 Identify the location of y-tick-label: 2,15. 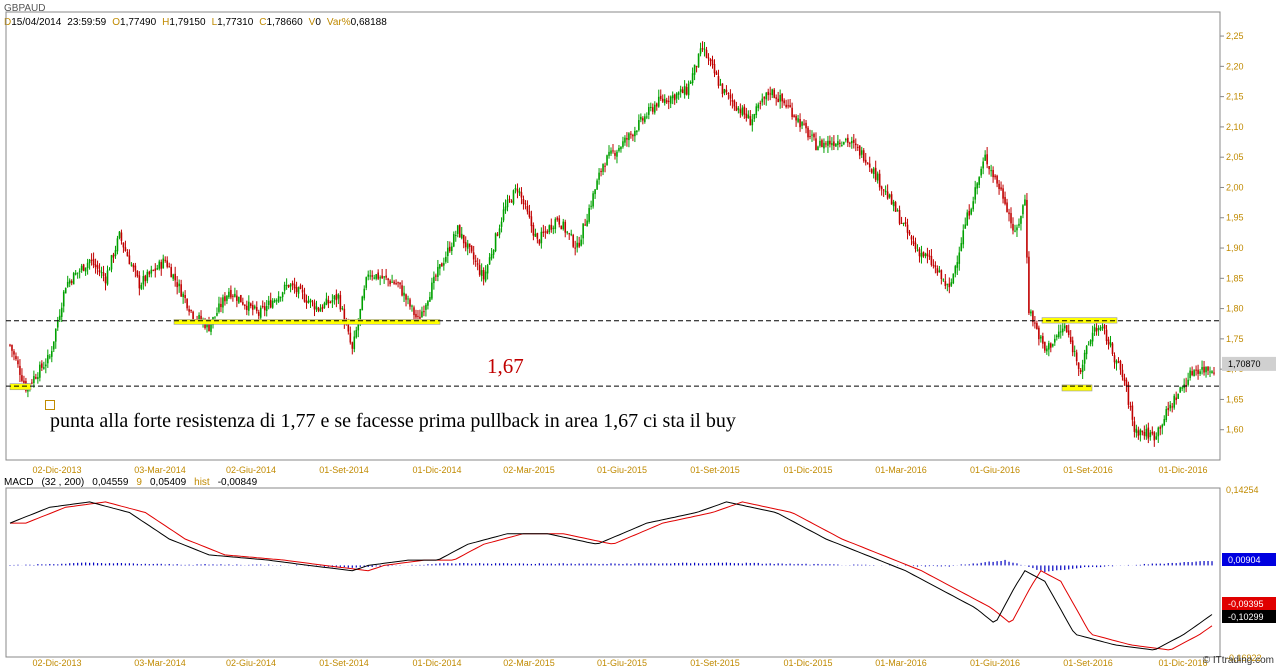
(1235, 97).